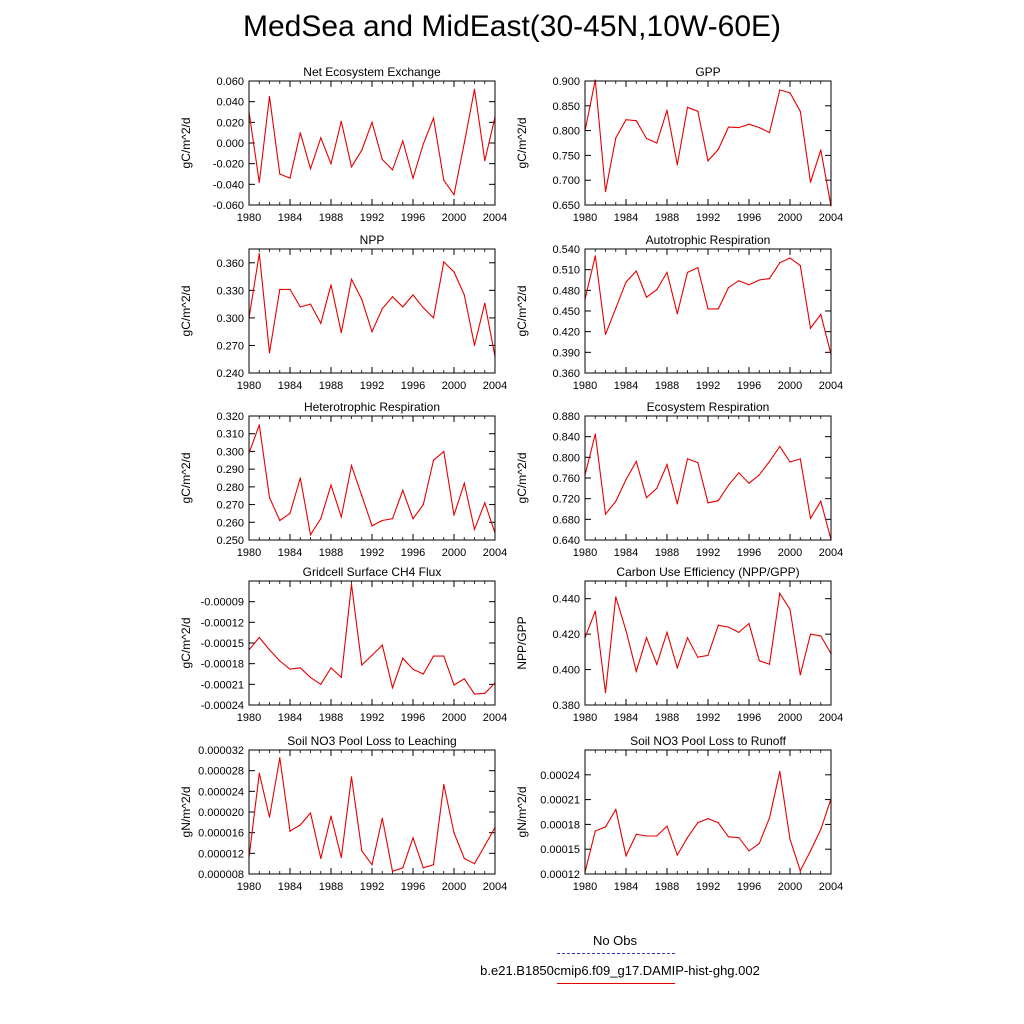 Image resolution: width=1024 pixels, height=1024 pixels. Describe the element at coordinates (372, 72) in the screenshot. I see `panel-title: Net Ecosystem Exchange` at that location.